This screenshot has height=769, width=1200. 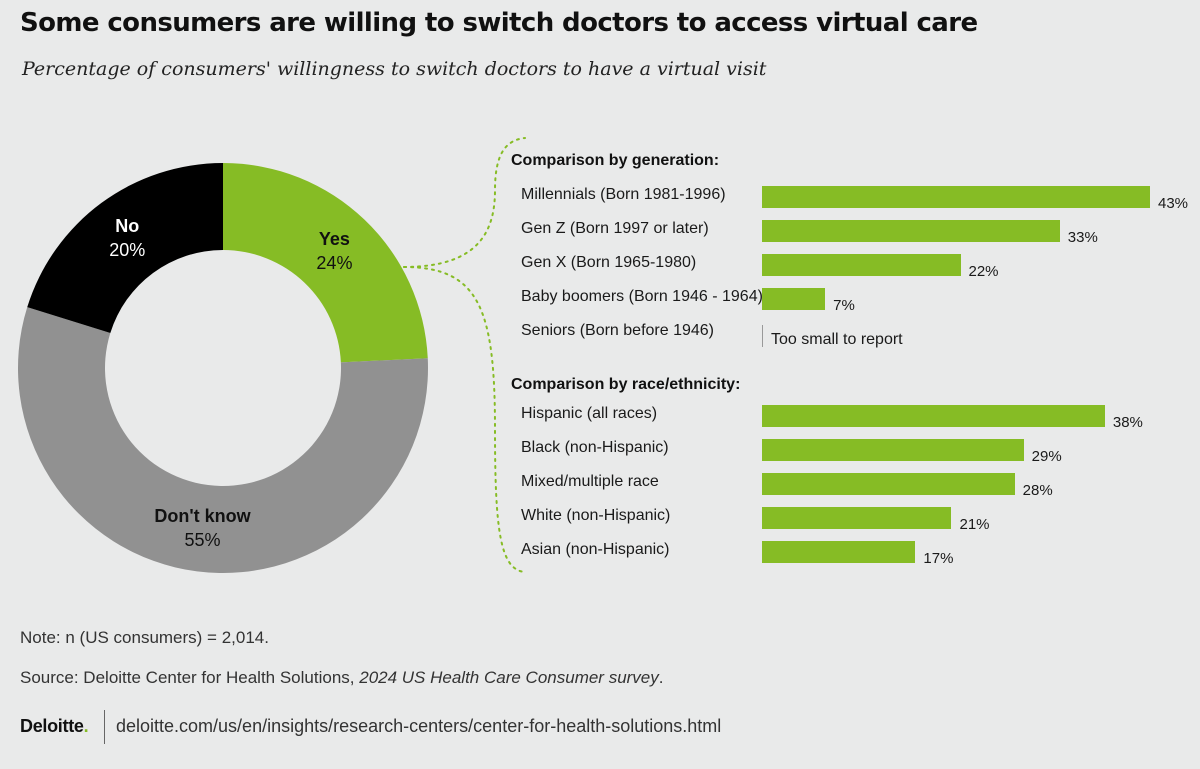 What do you see at coordinates (334, 239) in the screenshot?
I see `slice-name: Yes` at bounding box center [334, 239].